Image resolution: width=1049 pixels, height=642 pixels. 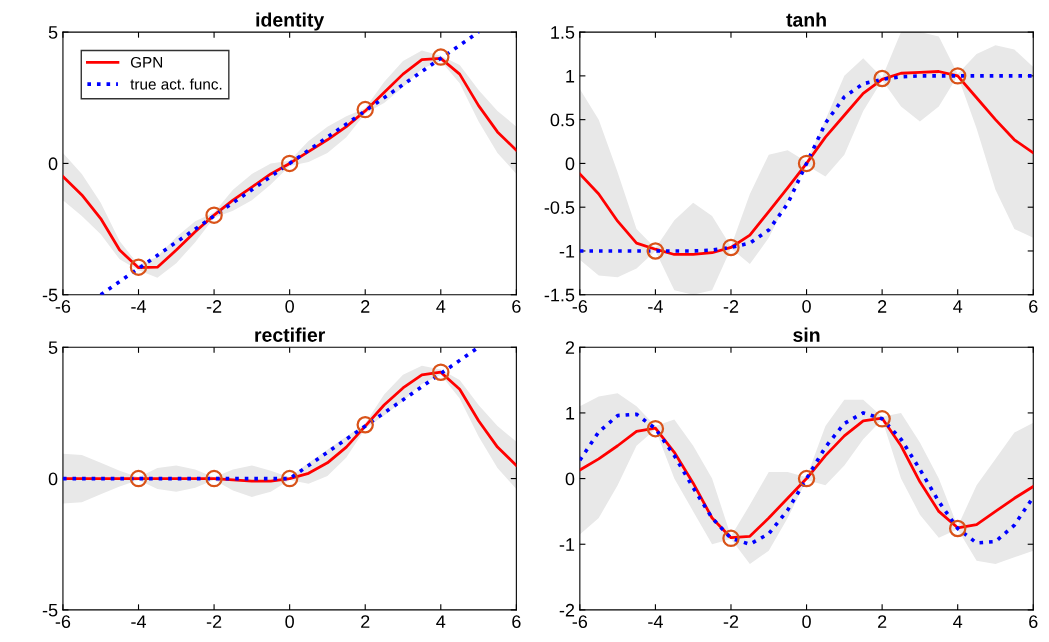 What do you see at coordinates (559, 295) in the screenshot?
I see `y-tick-label: -1.5` at bounding box center [559, 295].